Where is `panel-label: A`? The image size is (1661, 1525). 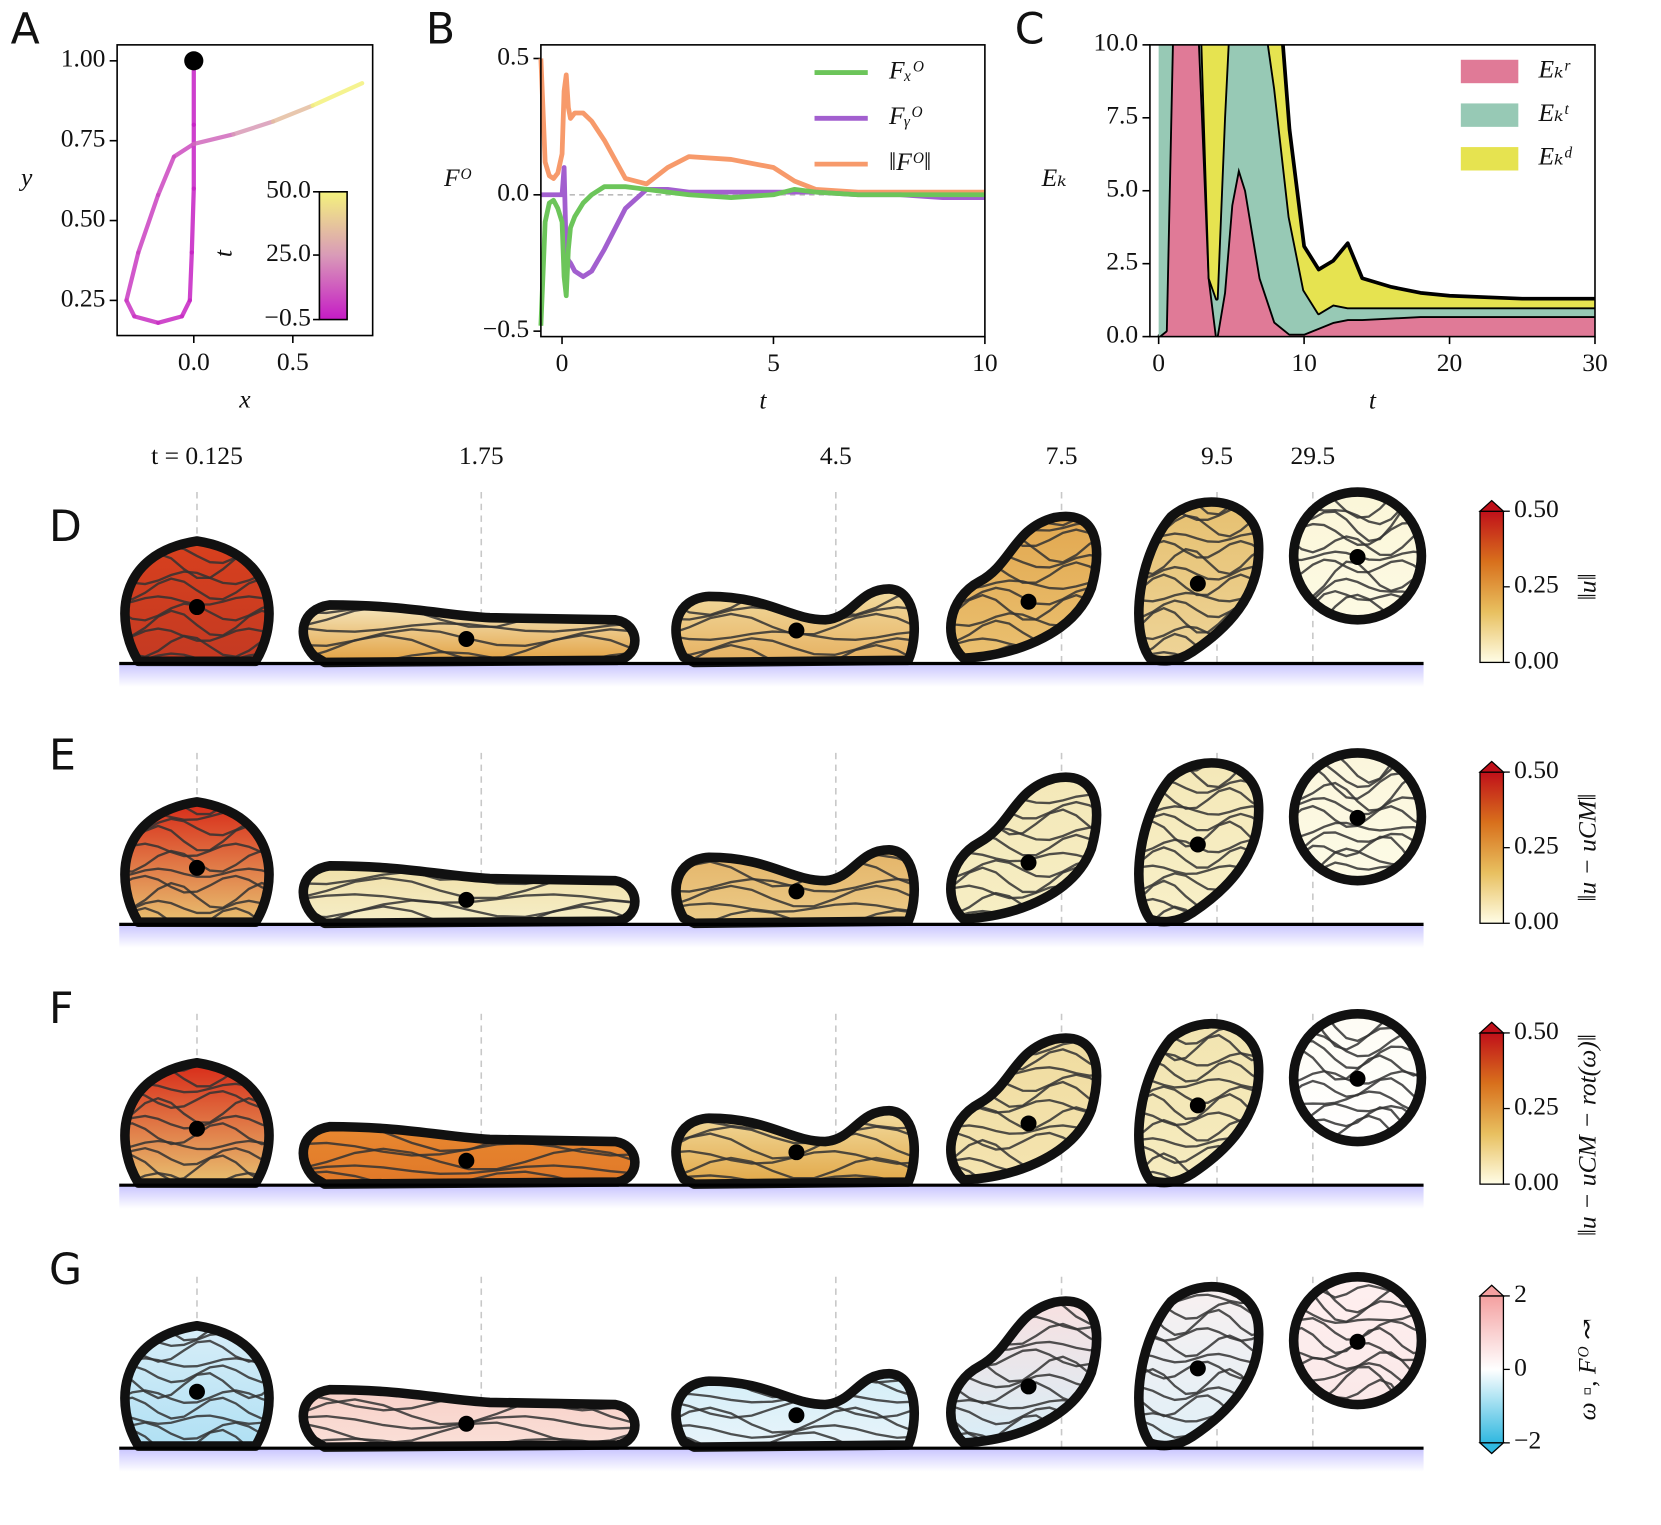 panel-label: A is located at coordinates (25, 30).